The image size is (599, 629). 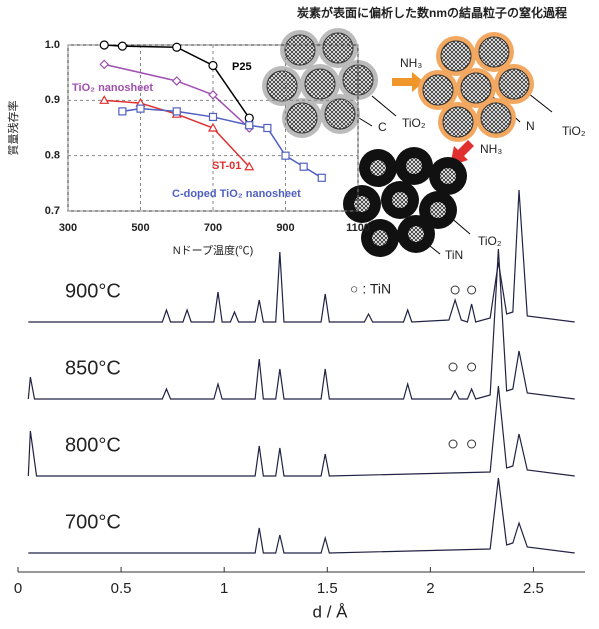 I want to click on x-tick-label: 0.5, so click(x=121, y=588).